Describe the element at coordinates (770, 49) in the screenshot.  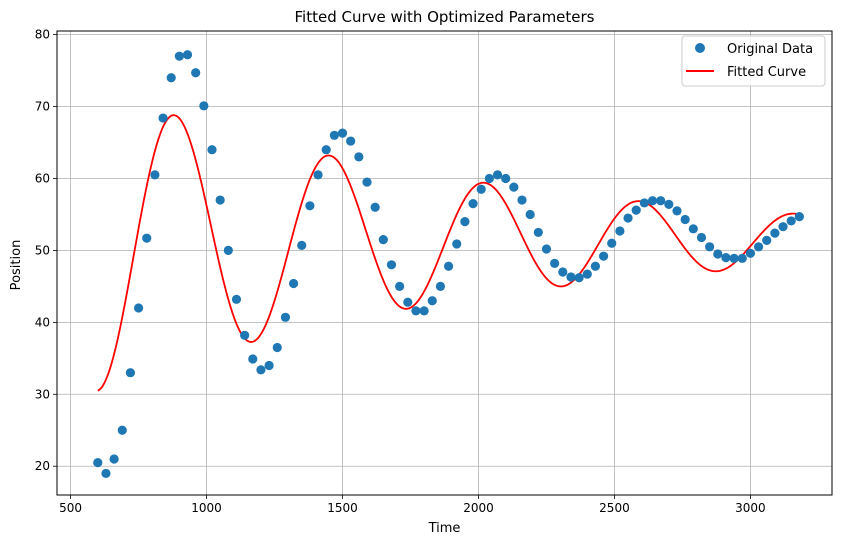
I see `legend-label-original-data: Original Data` at that location.